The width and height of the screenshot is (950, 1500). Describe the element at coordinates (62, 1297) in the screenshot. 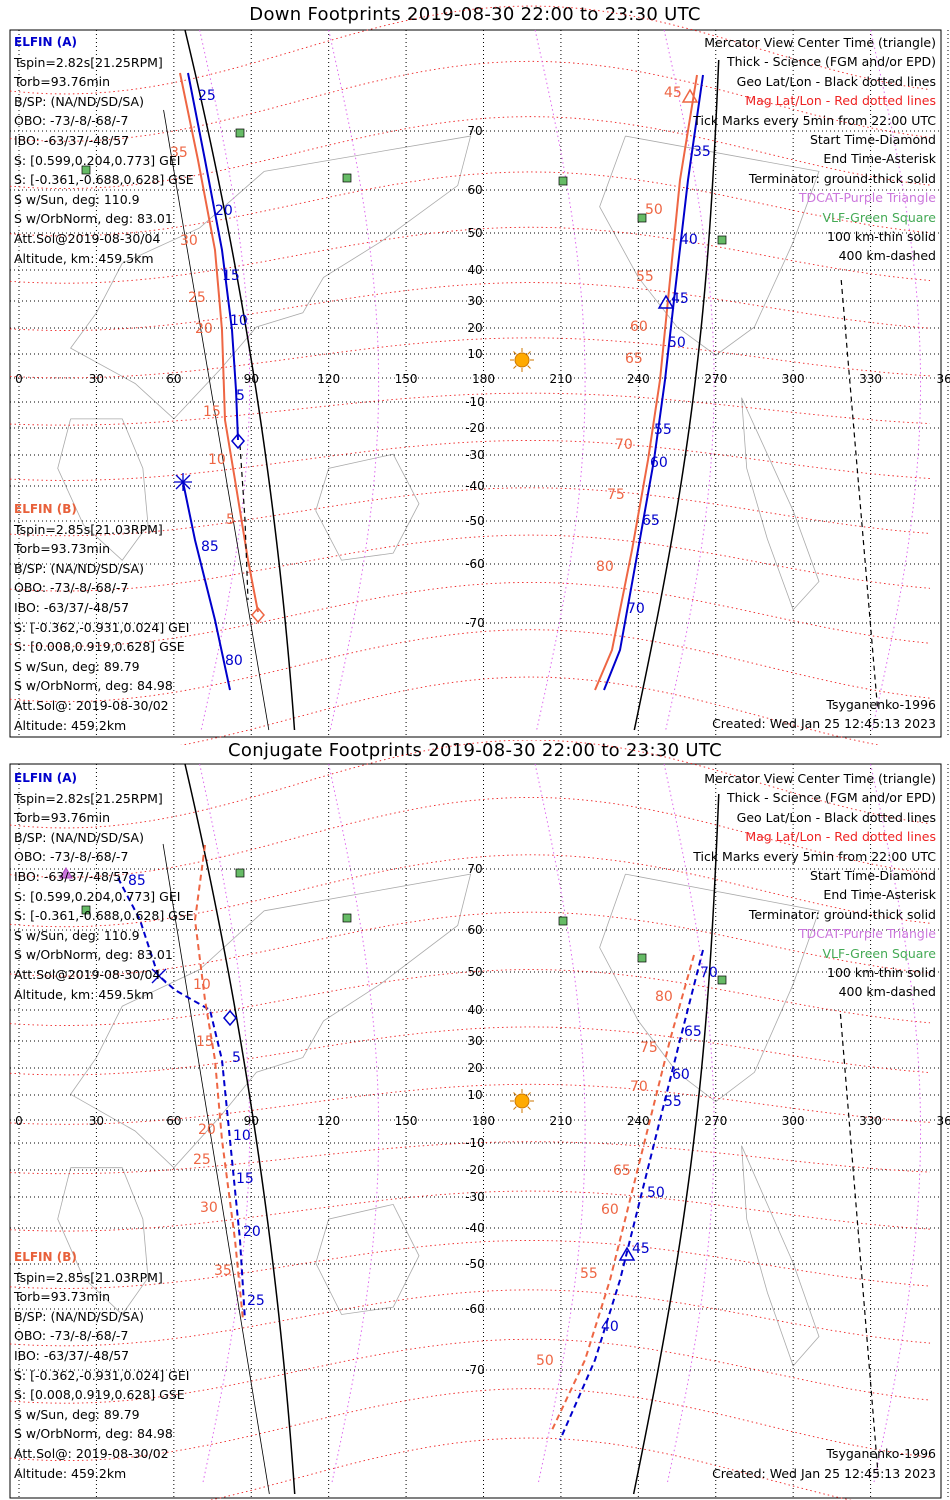

I see `elfin-b-line: Torb=93.73min` at that location.